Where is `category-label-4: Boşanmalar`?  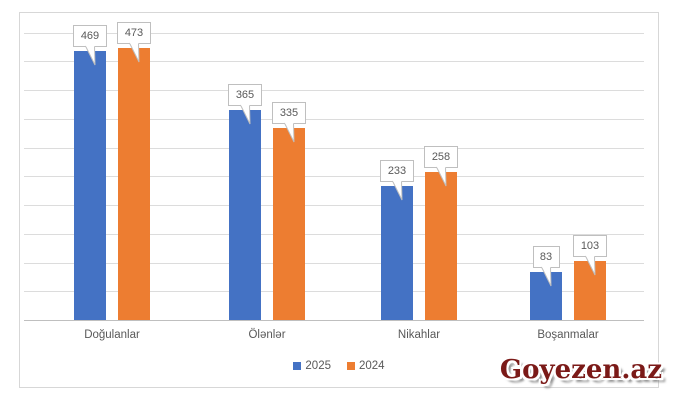
category-label-4: Boşanmalar is located at coordinates (568, 335).